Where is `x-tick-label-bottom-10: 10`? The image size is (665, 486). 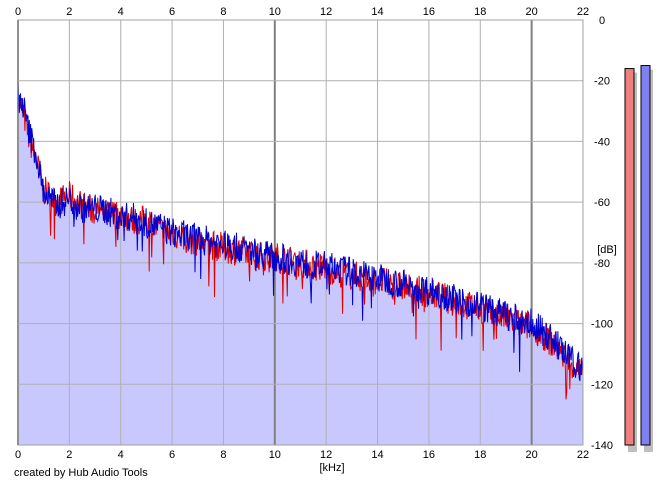
x-tick-label-bottom-10: 10 is located at coordinates (275, 455).